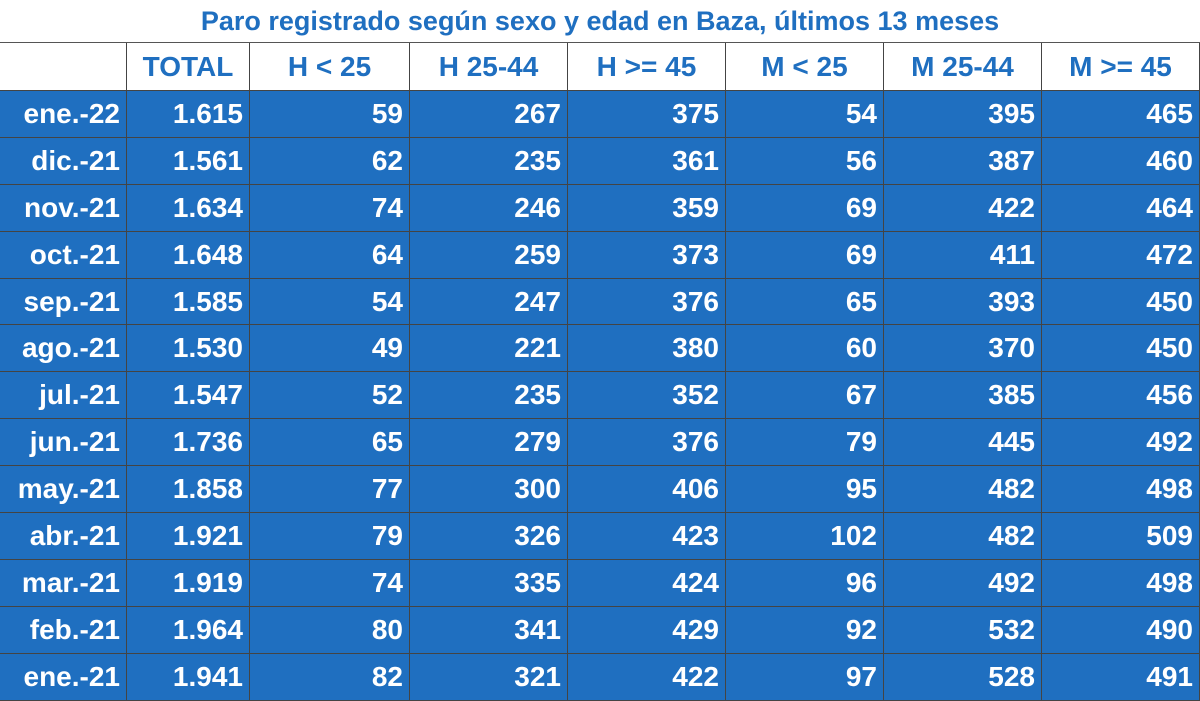  What do you see at coordinates (330, 396) in the screenshot?
I see `table-cell: 52` at bounding box center [330, 396].